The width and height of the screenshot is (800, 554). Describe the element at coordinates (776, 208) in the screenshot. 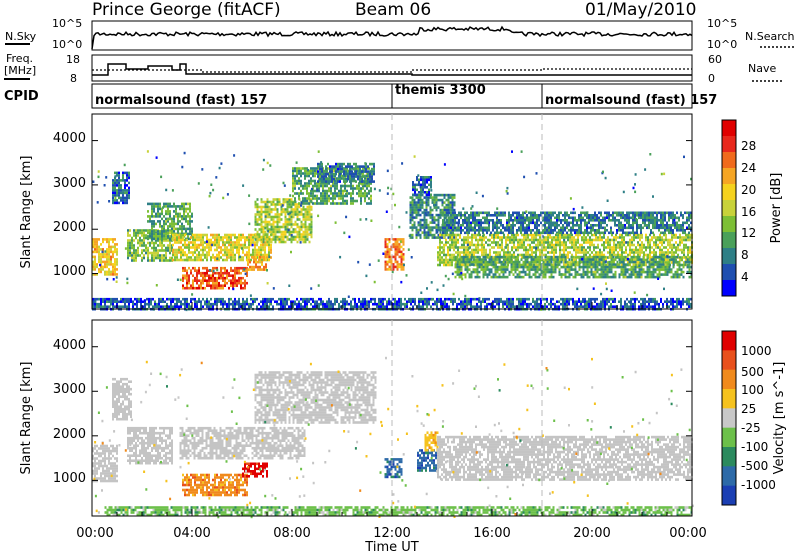

I see `power-cb-label: Power [dB]` at that location.